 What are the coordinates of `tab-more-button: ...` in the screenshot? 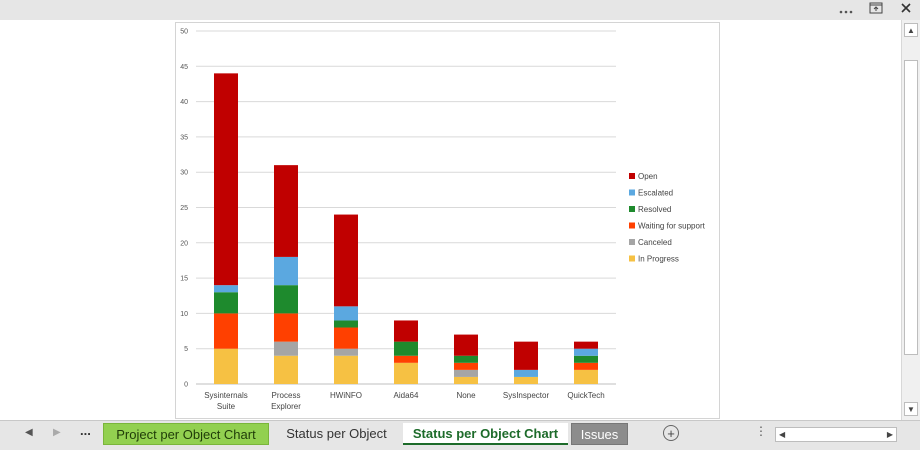 It's located at (85, 430).